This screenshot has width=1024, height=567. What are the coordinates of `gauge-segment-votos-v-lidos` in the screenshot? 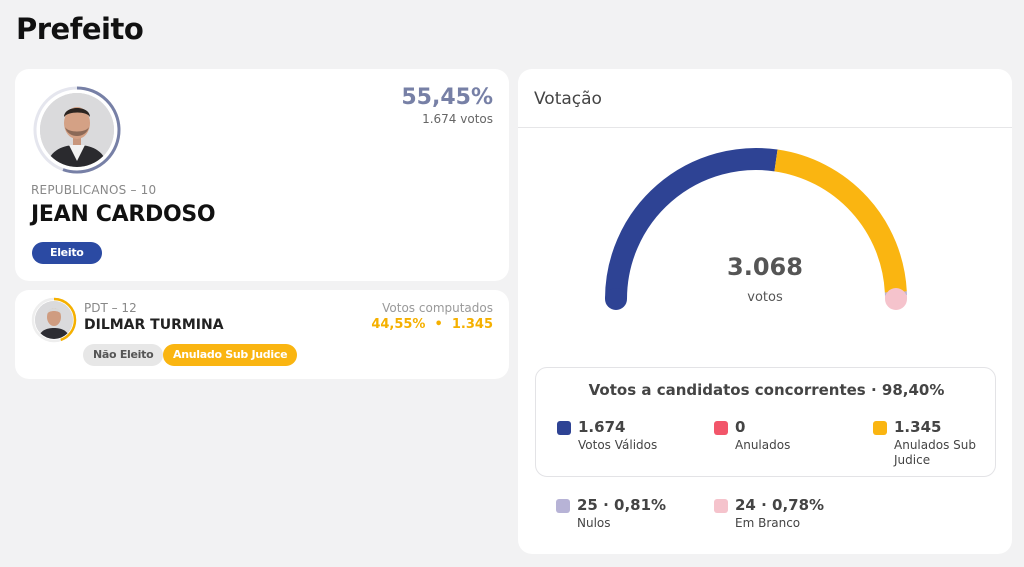 It's located at (691, 224).